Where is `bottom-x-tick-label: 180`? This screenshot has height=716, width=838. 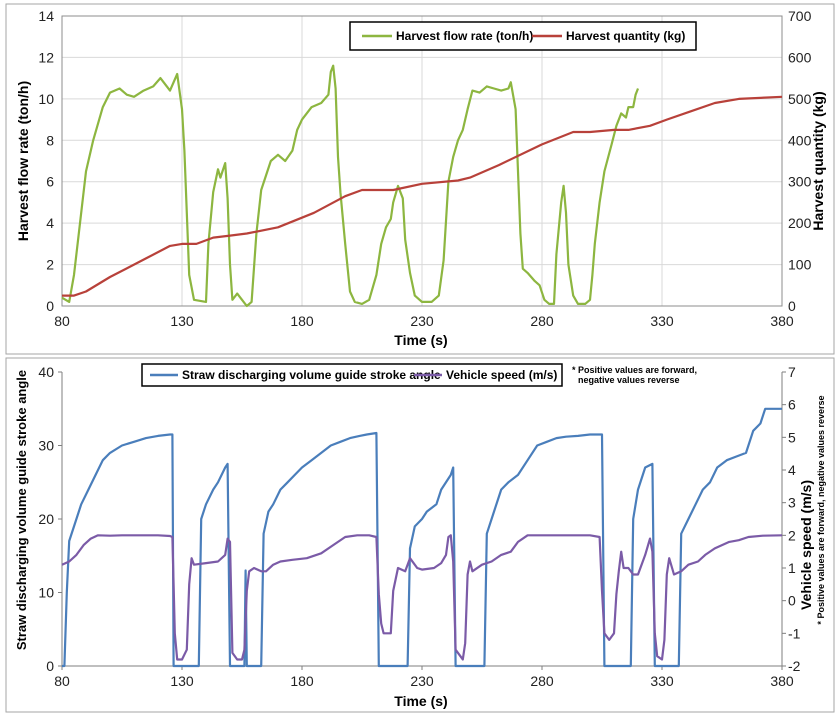
bottom-x-tick-label: 180 is located at coordinates (302, 681).